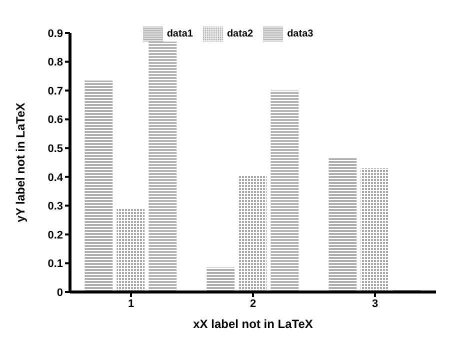  Describe the element at coordinates (56, 178) in the screenshot. I see `y-tick-label: 0.4` at that location.